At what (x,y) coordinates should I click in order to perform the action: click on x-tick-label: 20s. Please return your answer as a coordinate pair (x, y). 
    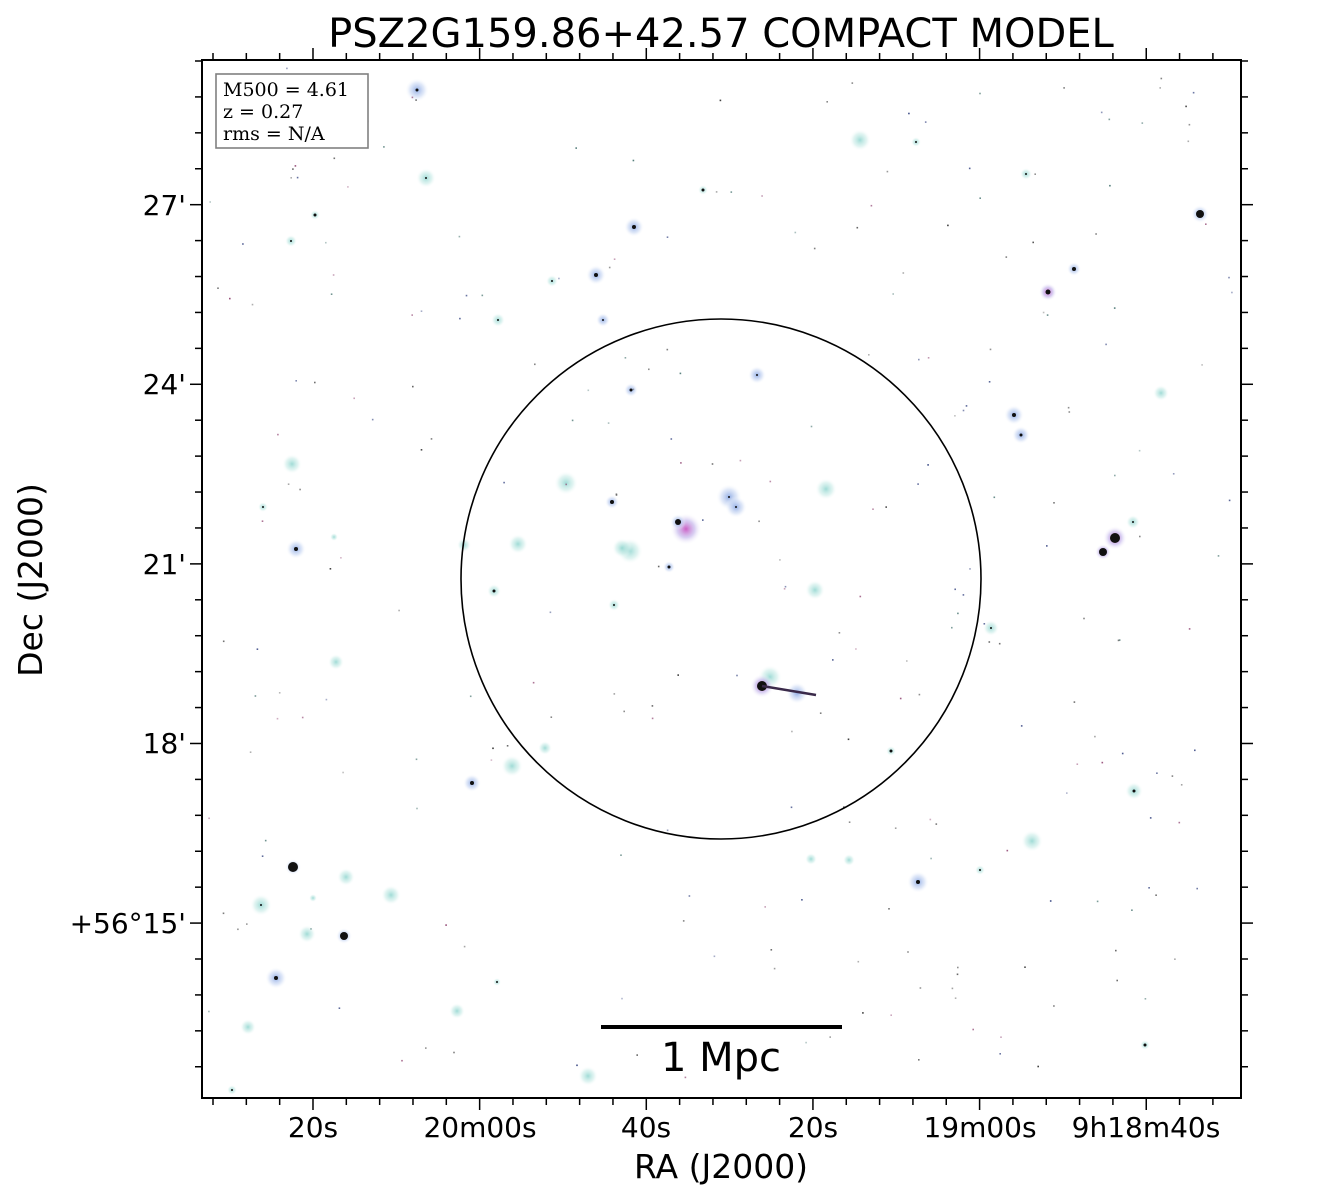
    Looking at the image, I should click on (313, 1127).